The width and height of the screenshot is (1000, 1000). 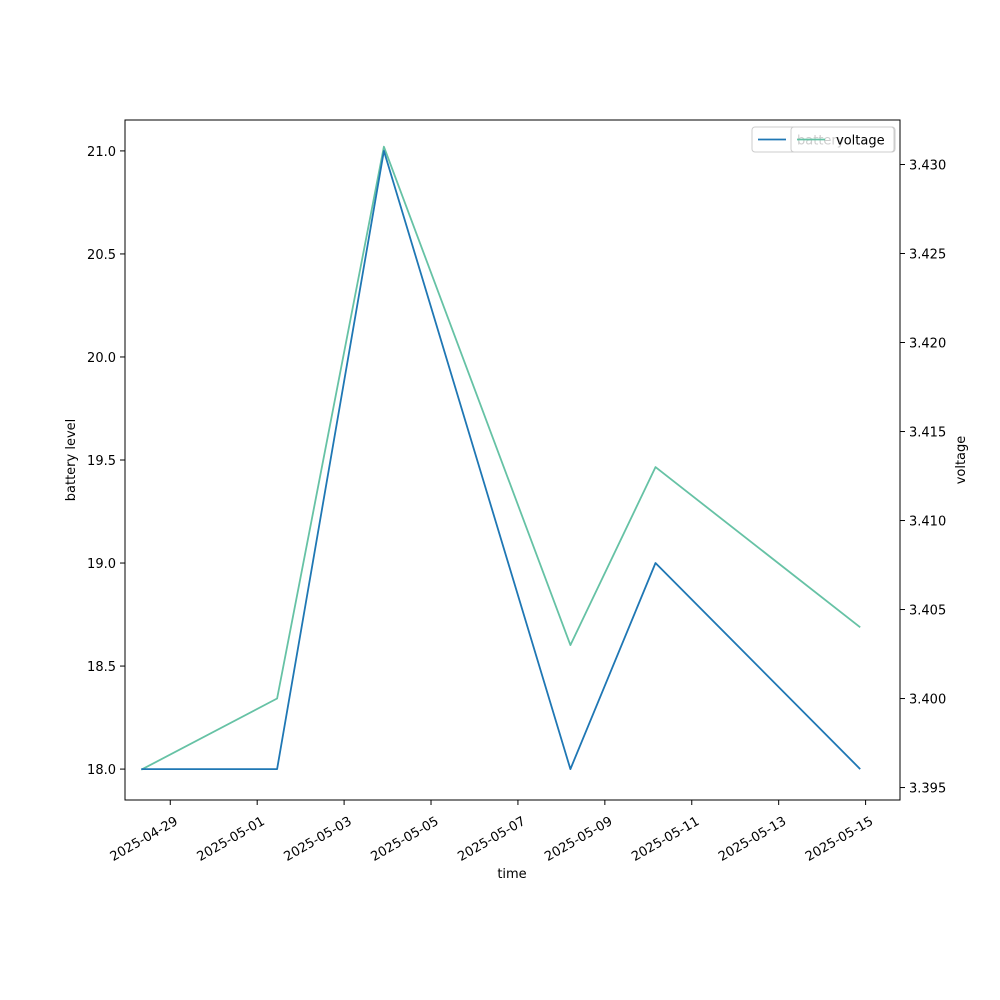 What do you see at coordinates (923, 478) in the screenshot?
I see `right-y-axis-ticks: 3.395 3.400 3.405 3.410 3.415 3.420 3.425 3.430` at bounding box center [923, 478].